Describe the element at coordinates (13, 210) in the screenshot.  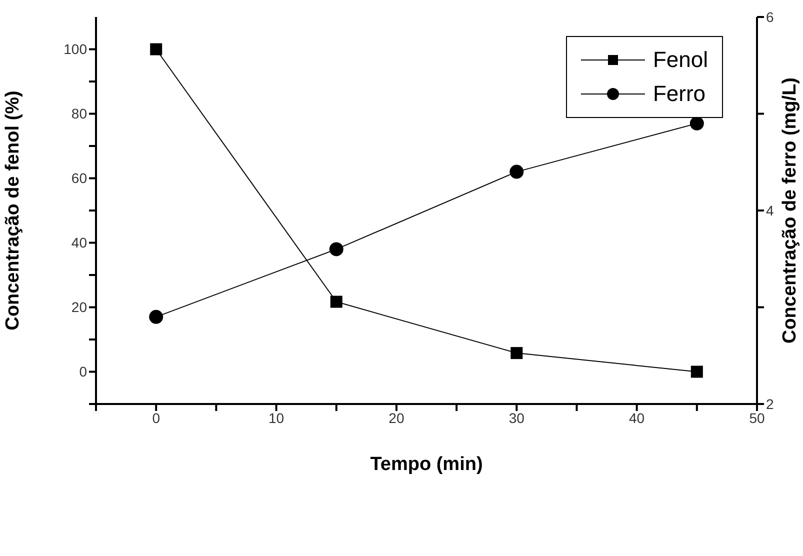
I see `y-axis-title: Concentração de fenol (%)` at that location.